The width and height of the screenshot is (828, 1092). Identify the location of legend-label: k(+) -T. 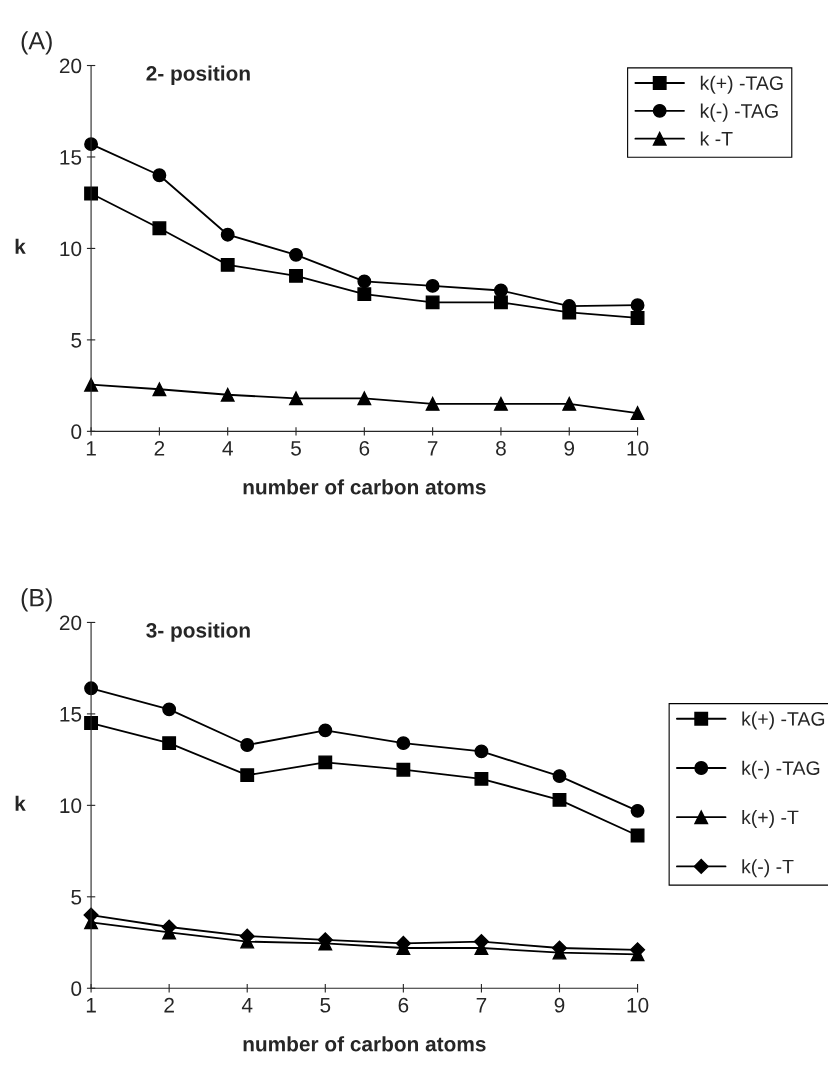
(770, 819).